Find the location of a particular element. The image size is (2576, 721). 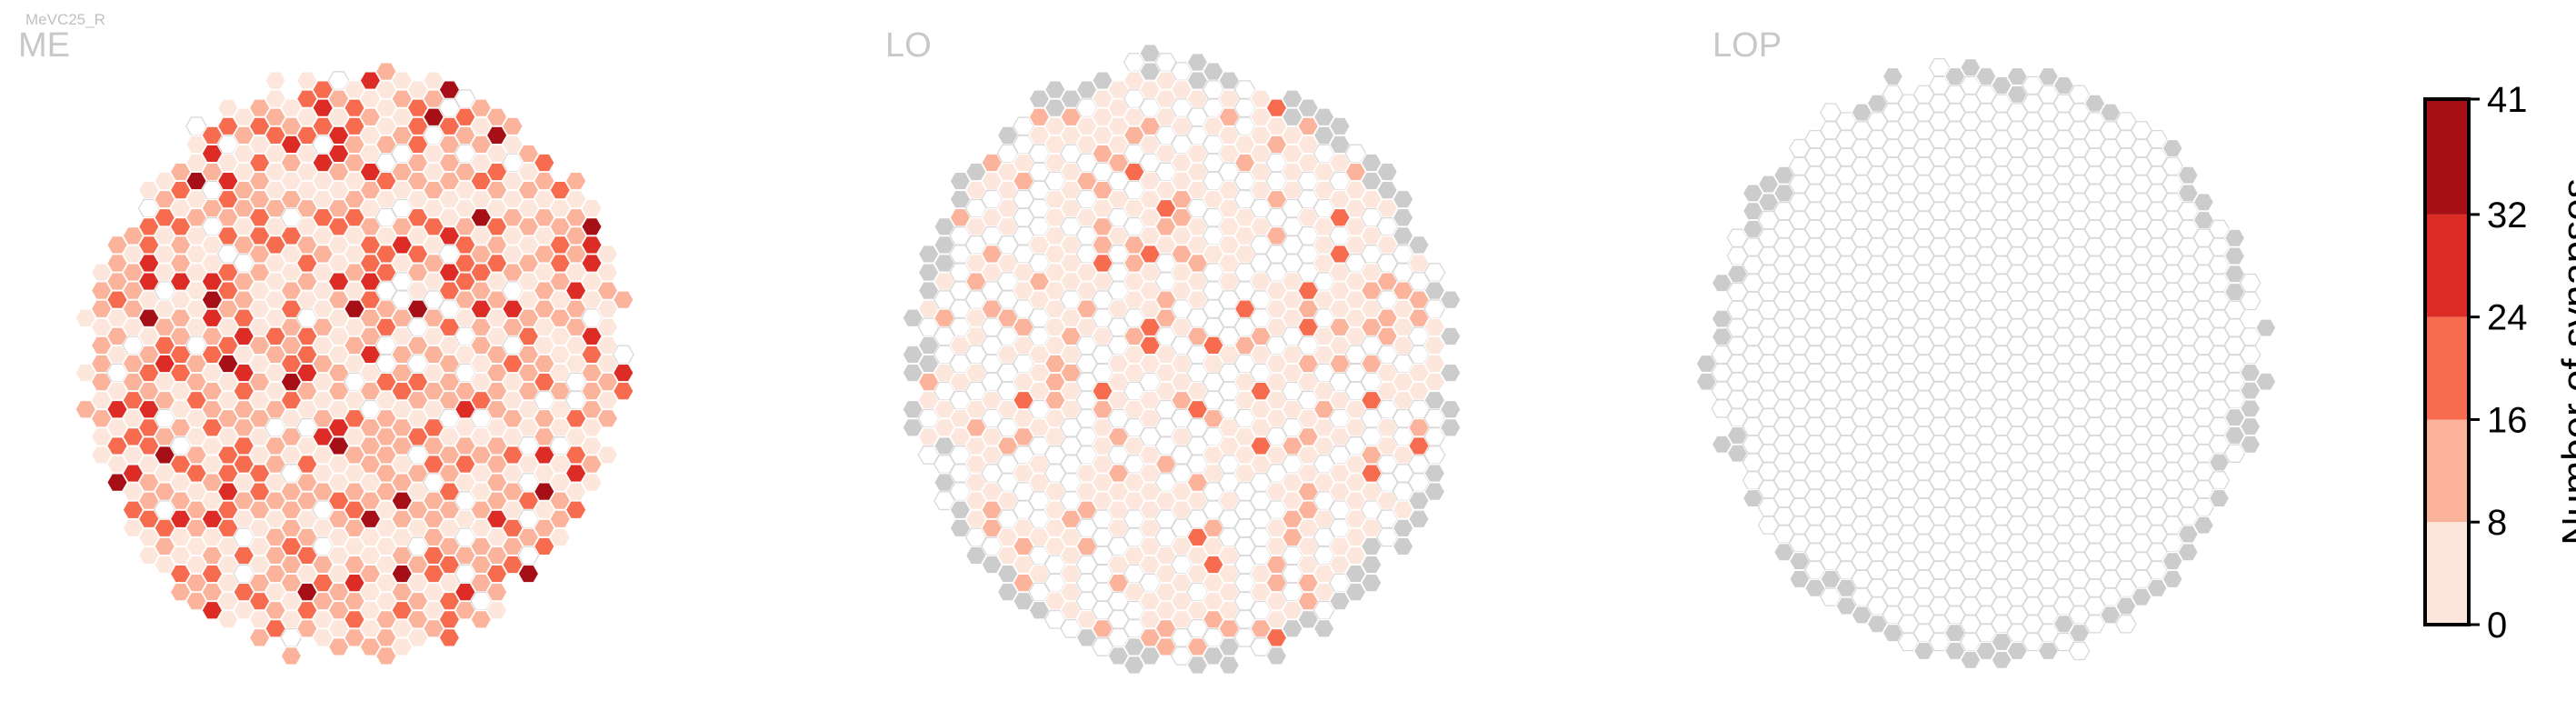

colorbar: 0 8 16 24 32 41 Number of synapses is located at coordinates (2499, 363).